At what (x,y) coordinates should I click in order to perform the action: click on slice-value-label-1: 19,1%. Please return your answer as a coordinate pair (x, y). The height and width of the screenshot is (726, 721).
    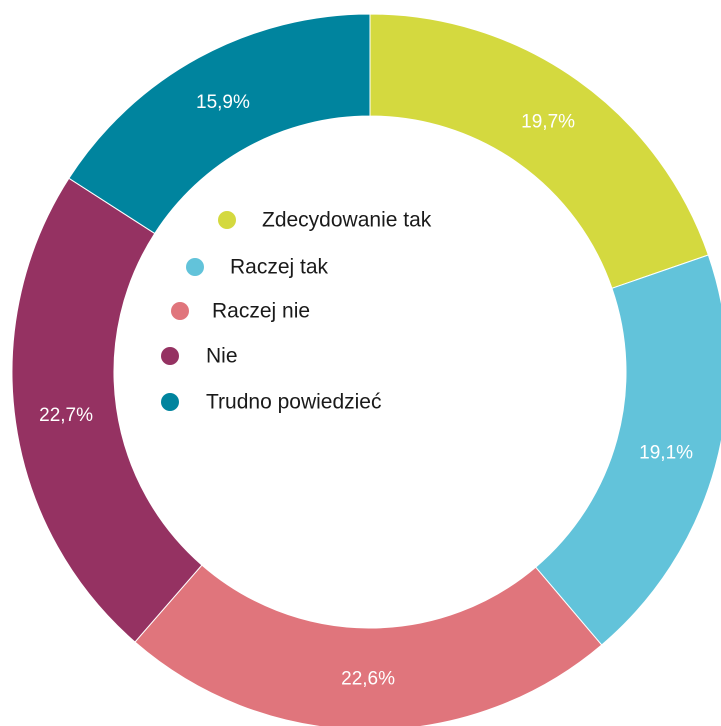
    Looking at the image, I should click on (666, 453).